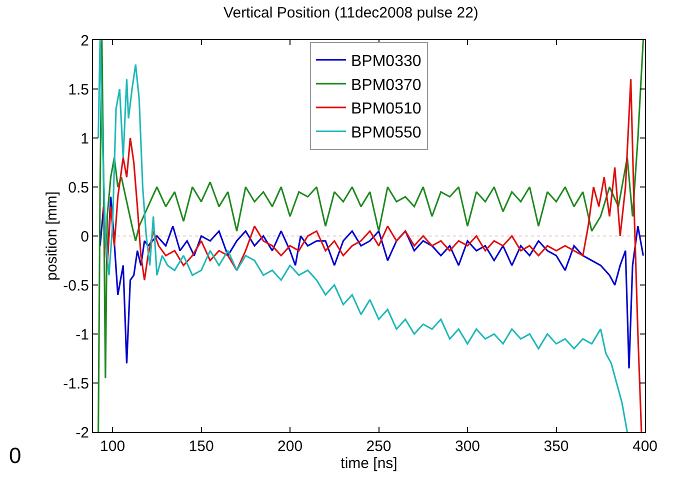 This screenshot has width=675, height=477. What do you see at coordinates (82, 335) in the screenshot?
I see `y-tick-label: -1` at bounding box center [82, 335].